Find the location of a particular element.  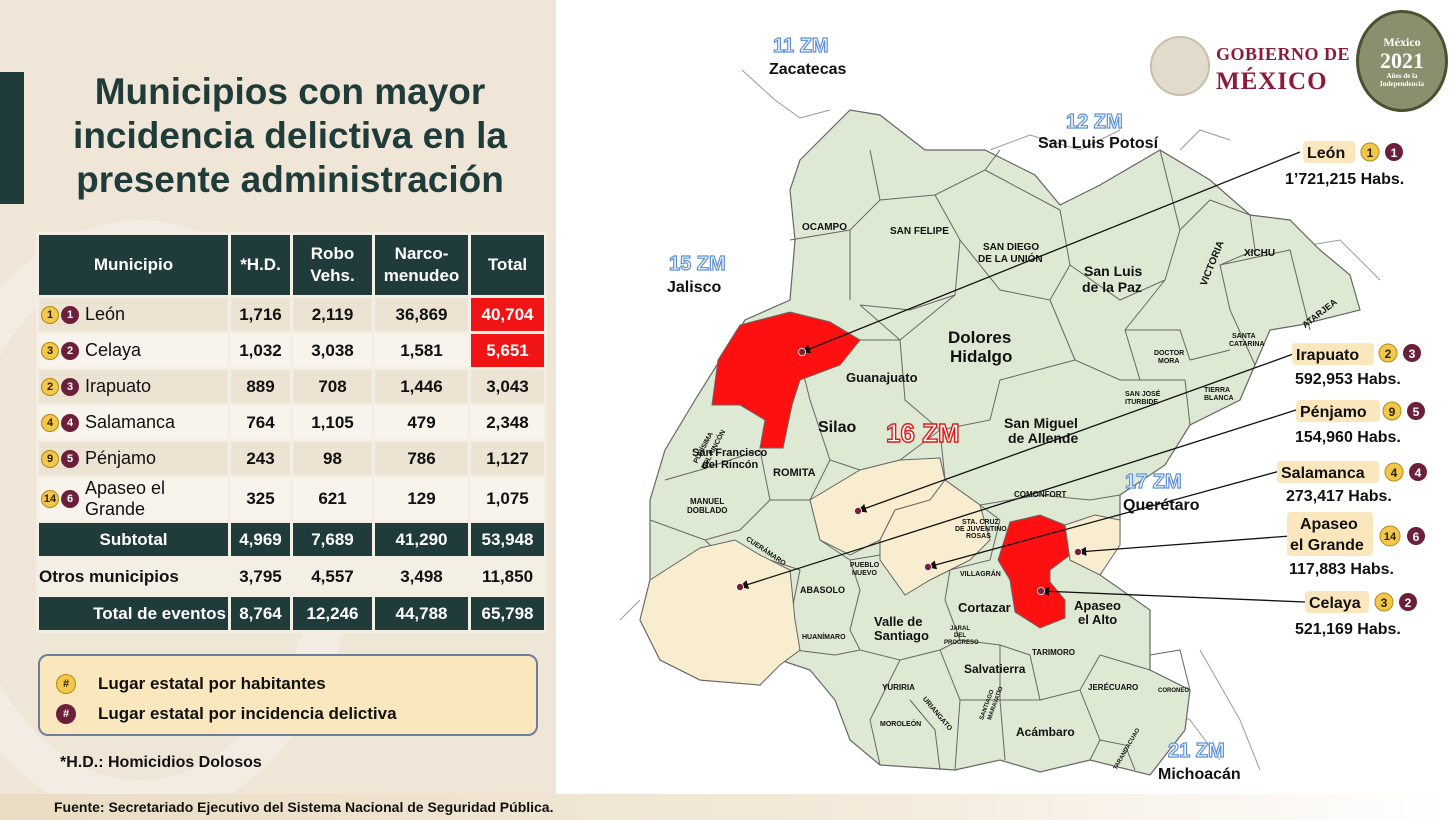

label-pueblo-2: NUEVO is located at coordinates (864, 573).